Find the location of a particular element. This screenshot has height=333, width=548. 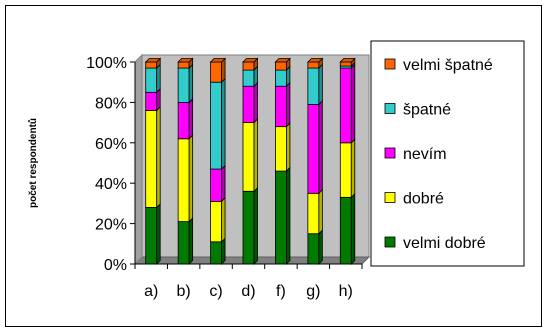

bar-segment-velmi-dobré-4 is located at coordinates (283, 215).